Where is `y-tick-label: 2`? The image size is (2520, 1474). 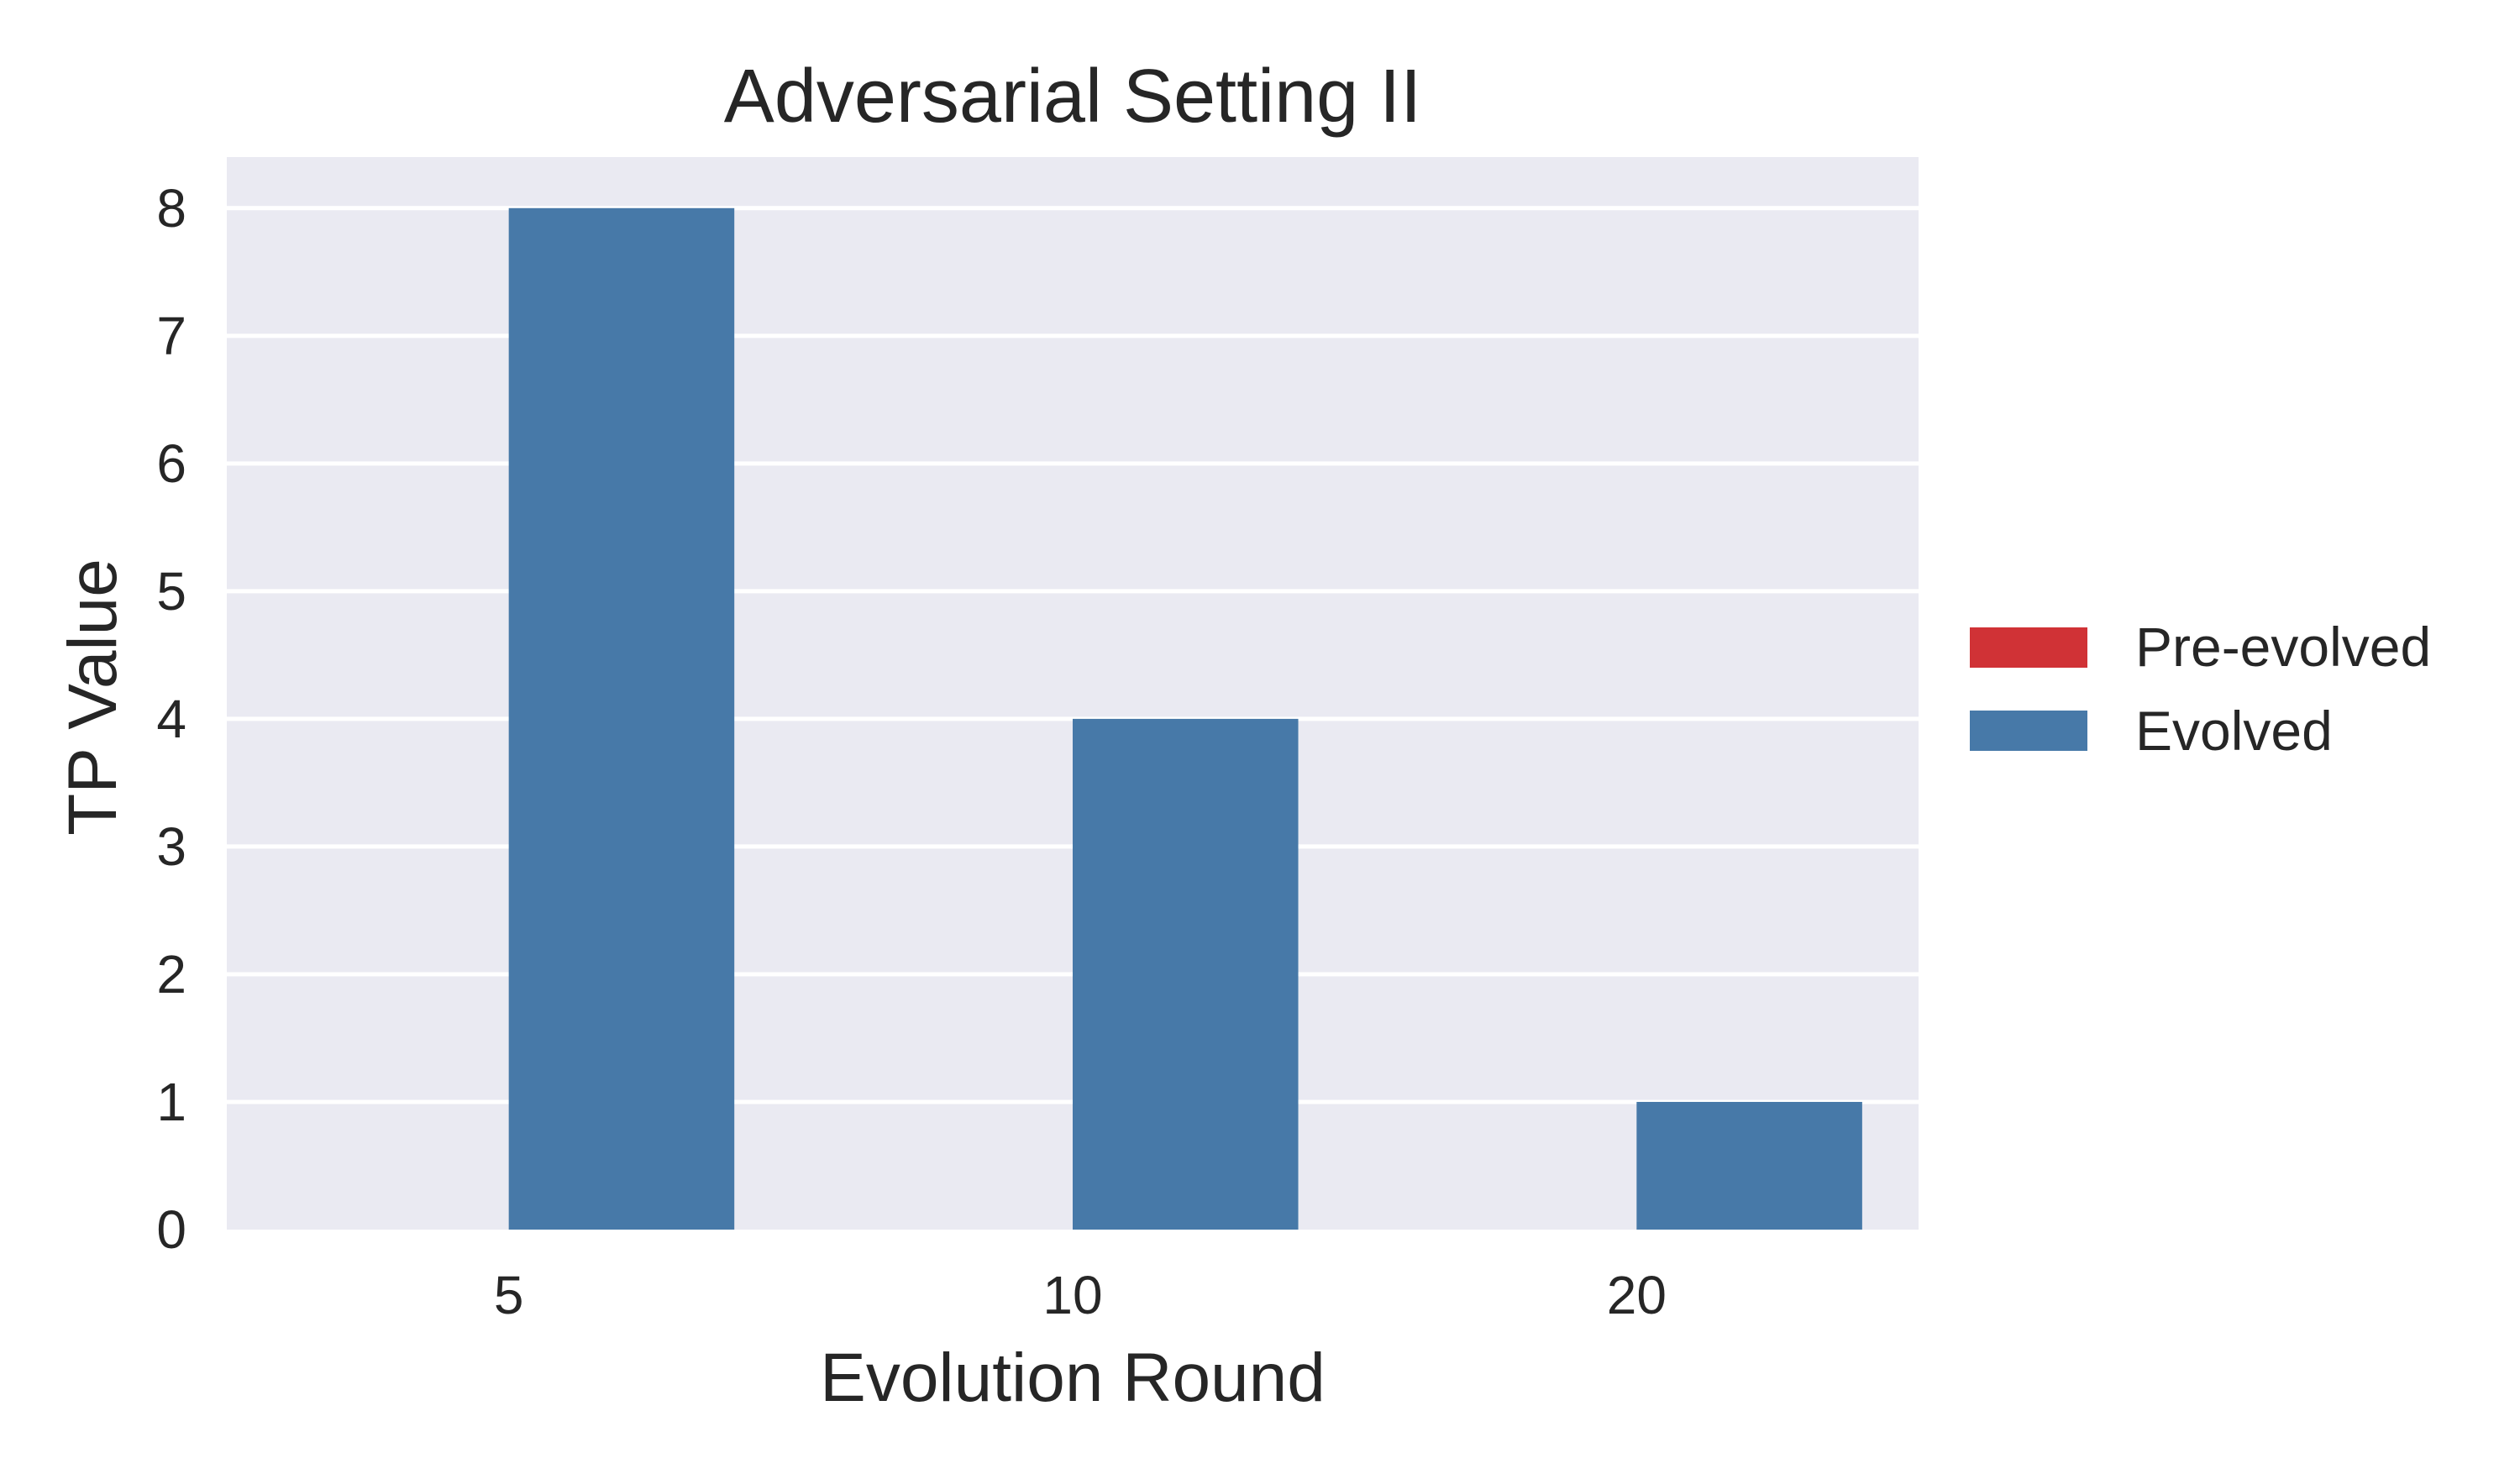
y-tick-label: 2 is located at coordinates (171, 975).